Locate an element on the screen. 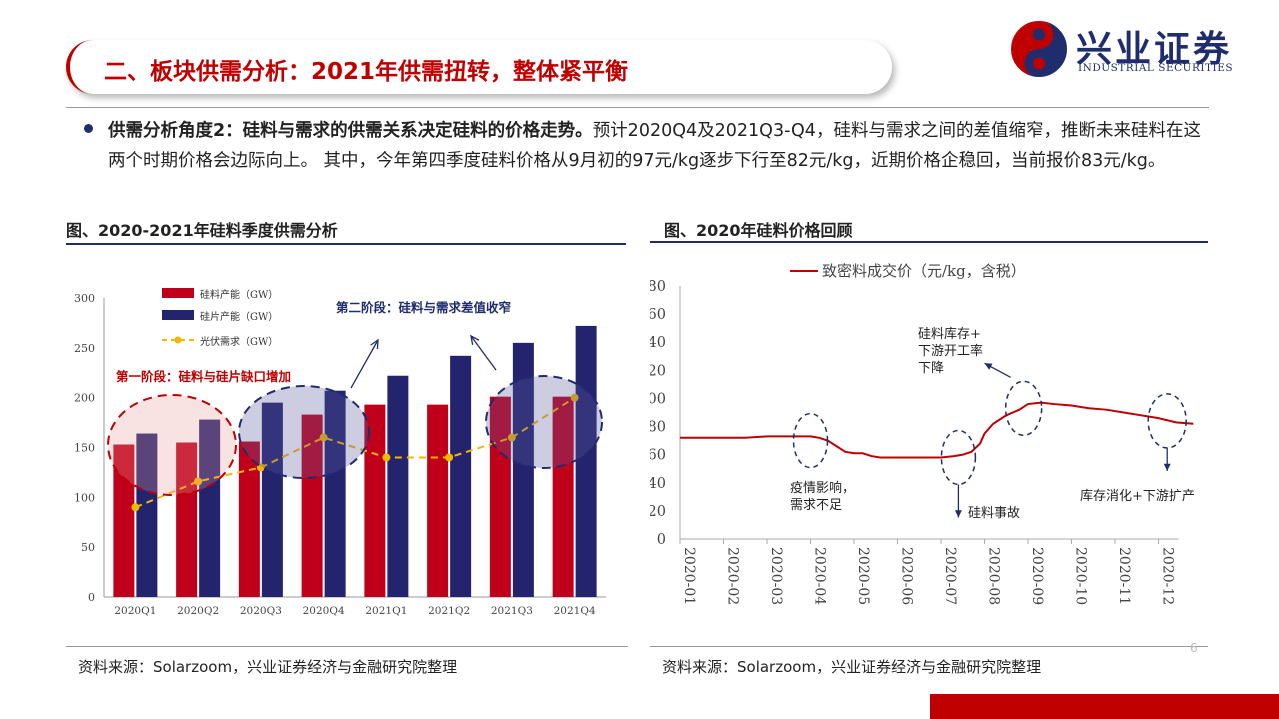 The image size is (1279, 719). digestion-arrow-head is located at coordinates (1167, 467).